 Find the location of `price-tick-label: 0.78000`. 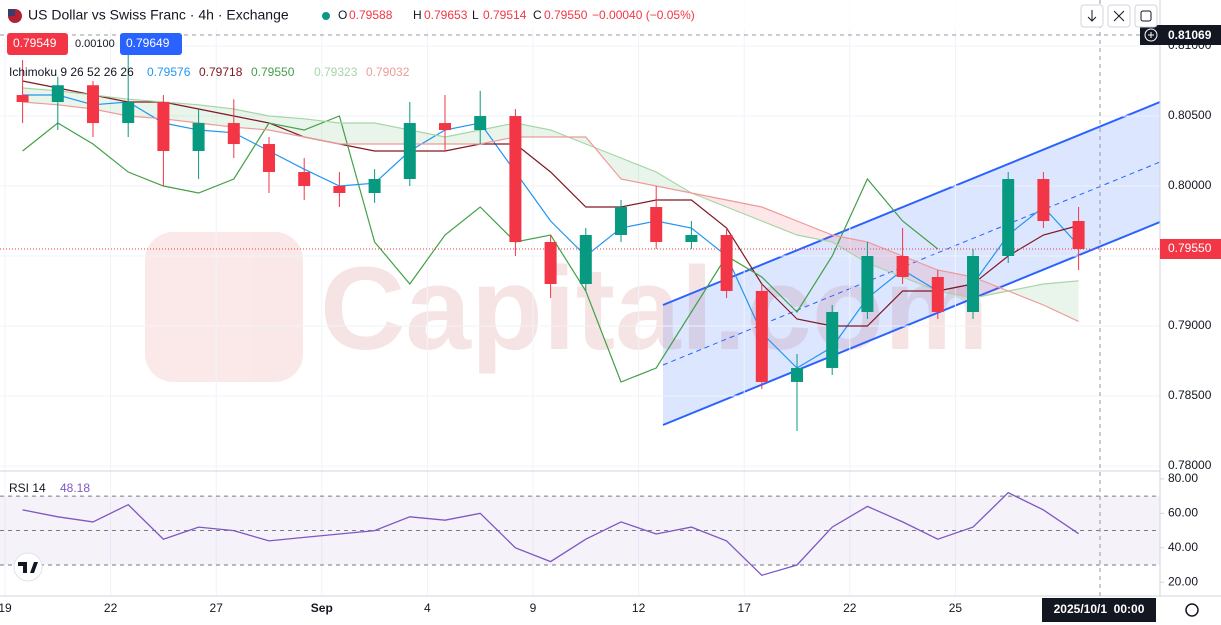

price-tick-label: 0.78000 is located at coordinates (1190, 465).